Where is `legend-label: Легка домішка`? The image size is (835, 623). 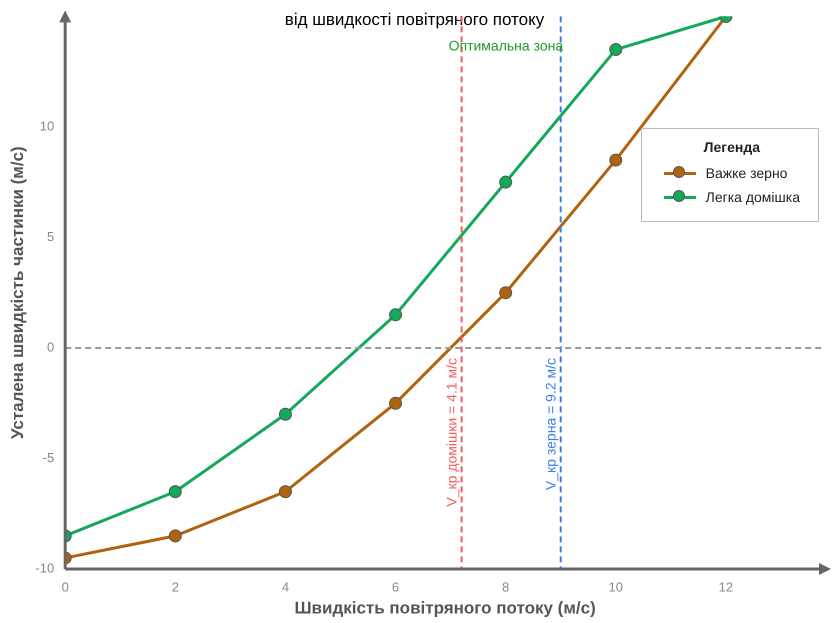 legend-label: Легка домішка is located at coordinates (753, 197).